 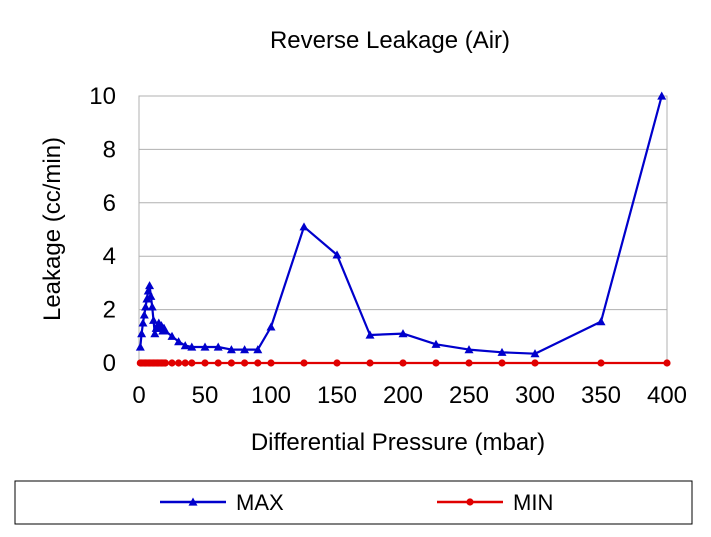 I want to click on series-min, so click(x=403, y=363).